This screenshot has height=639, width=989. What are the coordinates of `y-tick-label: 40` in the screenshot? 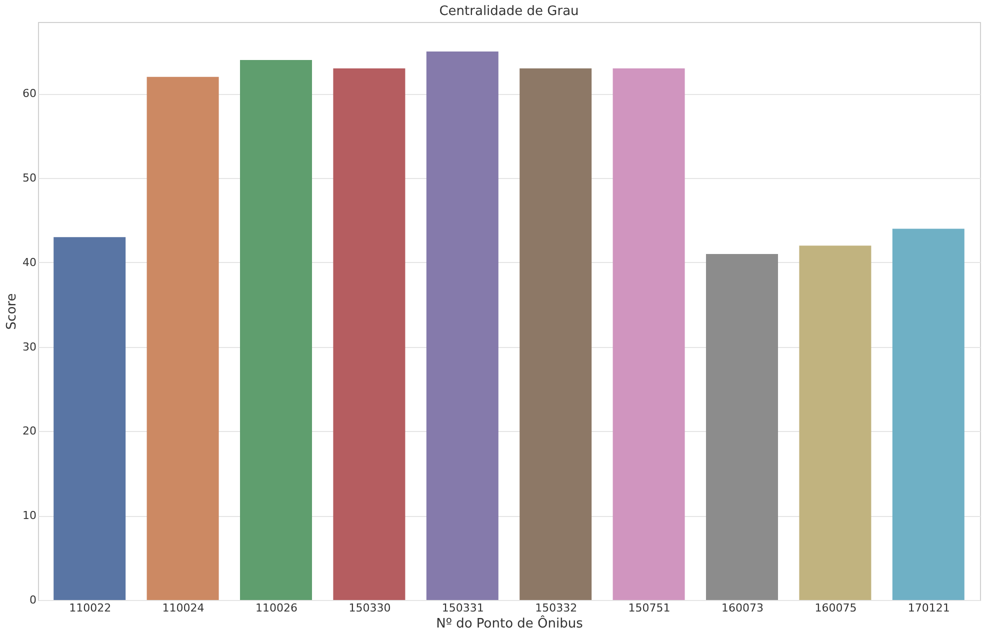 It's located at (29, 262).